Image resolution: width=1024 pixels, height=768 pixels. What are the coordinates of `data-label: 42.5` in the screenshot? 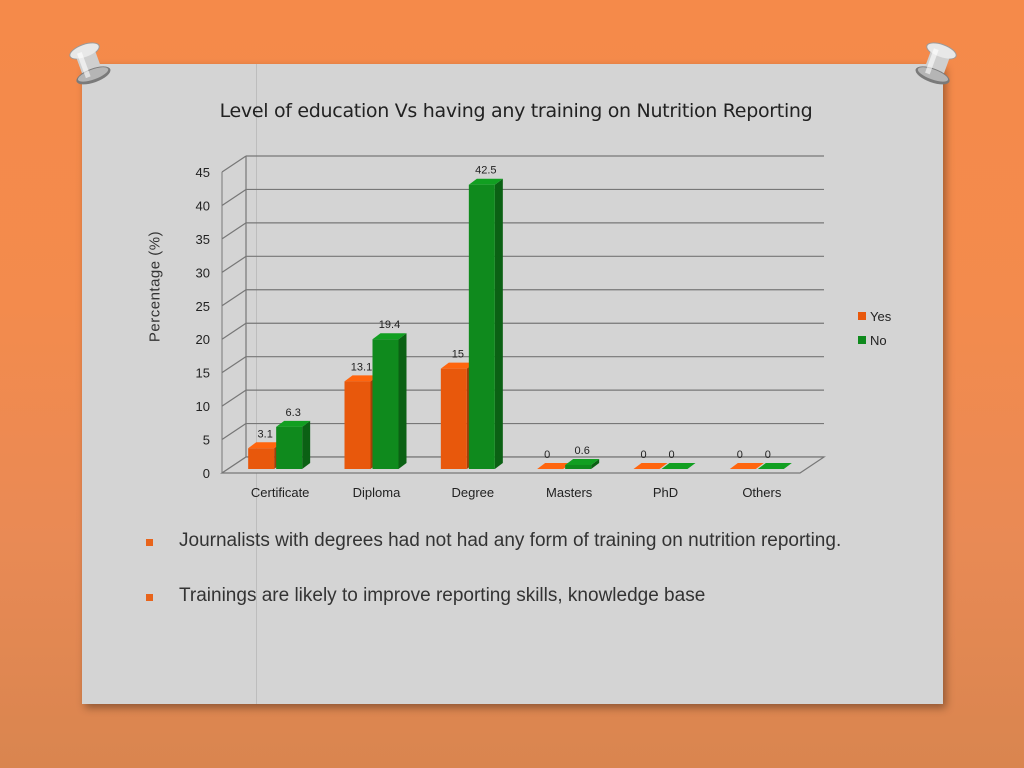 It's located at (485, 171).